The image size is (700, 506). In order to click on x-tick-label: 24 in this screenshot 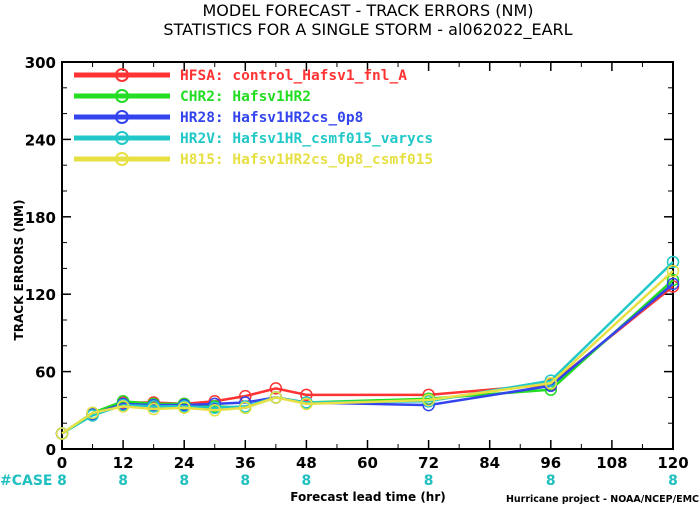, I will do `click(184, 463)`.